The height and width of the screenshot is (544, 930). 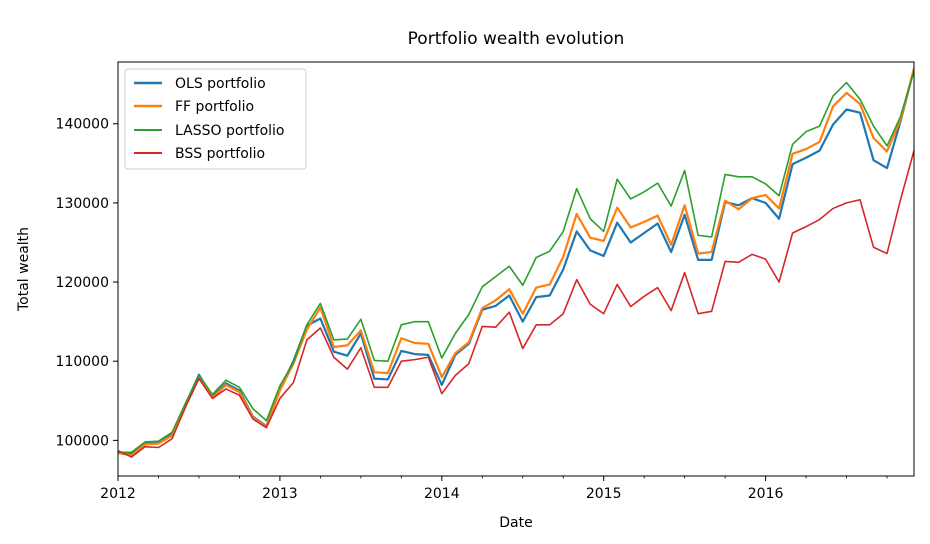 What do you see at coordinates (214, 107) in the screenshot?
I see `legend-label-ff: FF portfolio` at bounding box center [214, 107].